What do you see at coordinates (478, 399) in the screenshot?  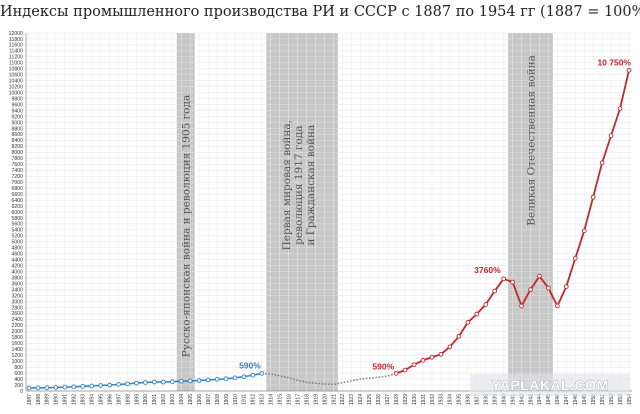 I see `x-tick-label: 1937` at bounding box center [478, 399].